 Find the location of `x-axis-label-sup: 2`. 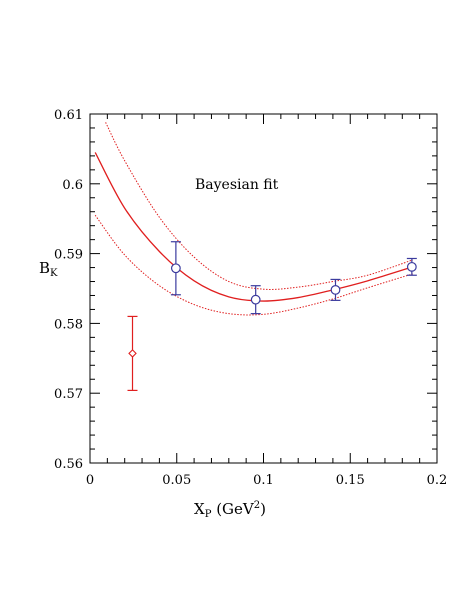

x-axis-label-sup: 2 is located at coordinates (257, 505).